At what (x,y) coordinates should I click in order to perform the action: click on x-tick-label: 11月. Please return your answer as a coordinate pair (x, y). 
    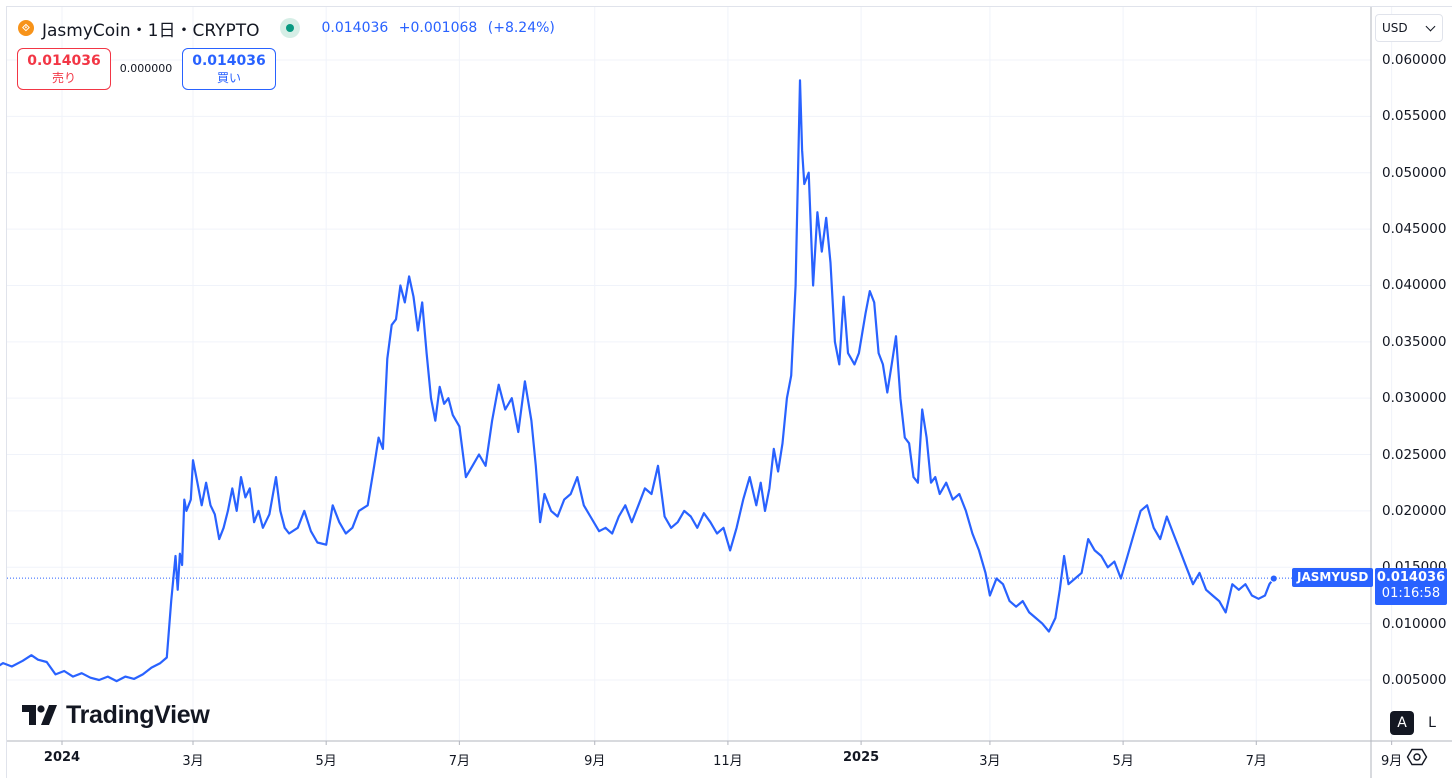
    Looking at the image, I should click on (728, 761).